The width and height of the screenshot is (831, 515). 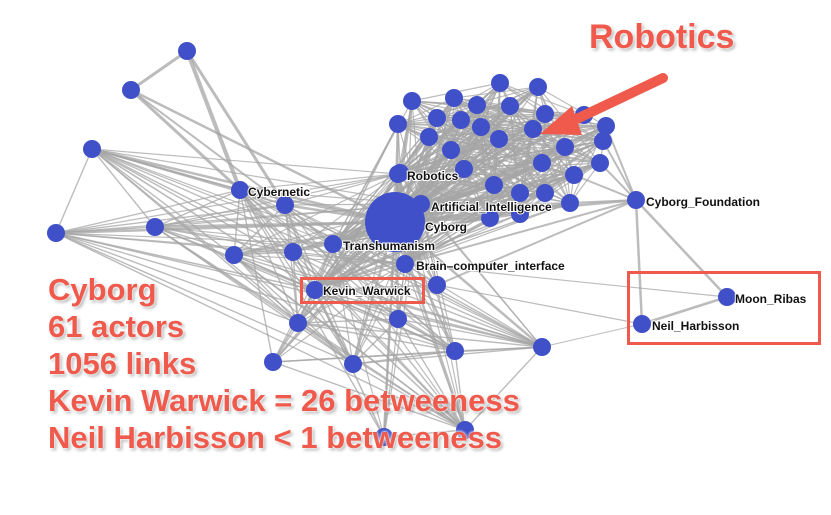 I want to click on node-label-artificial-intelligence: Artificial_Intelligence, so click(x=491, y=207).